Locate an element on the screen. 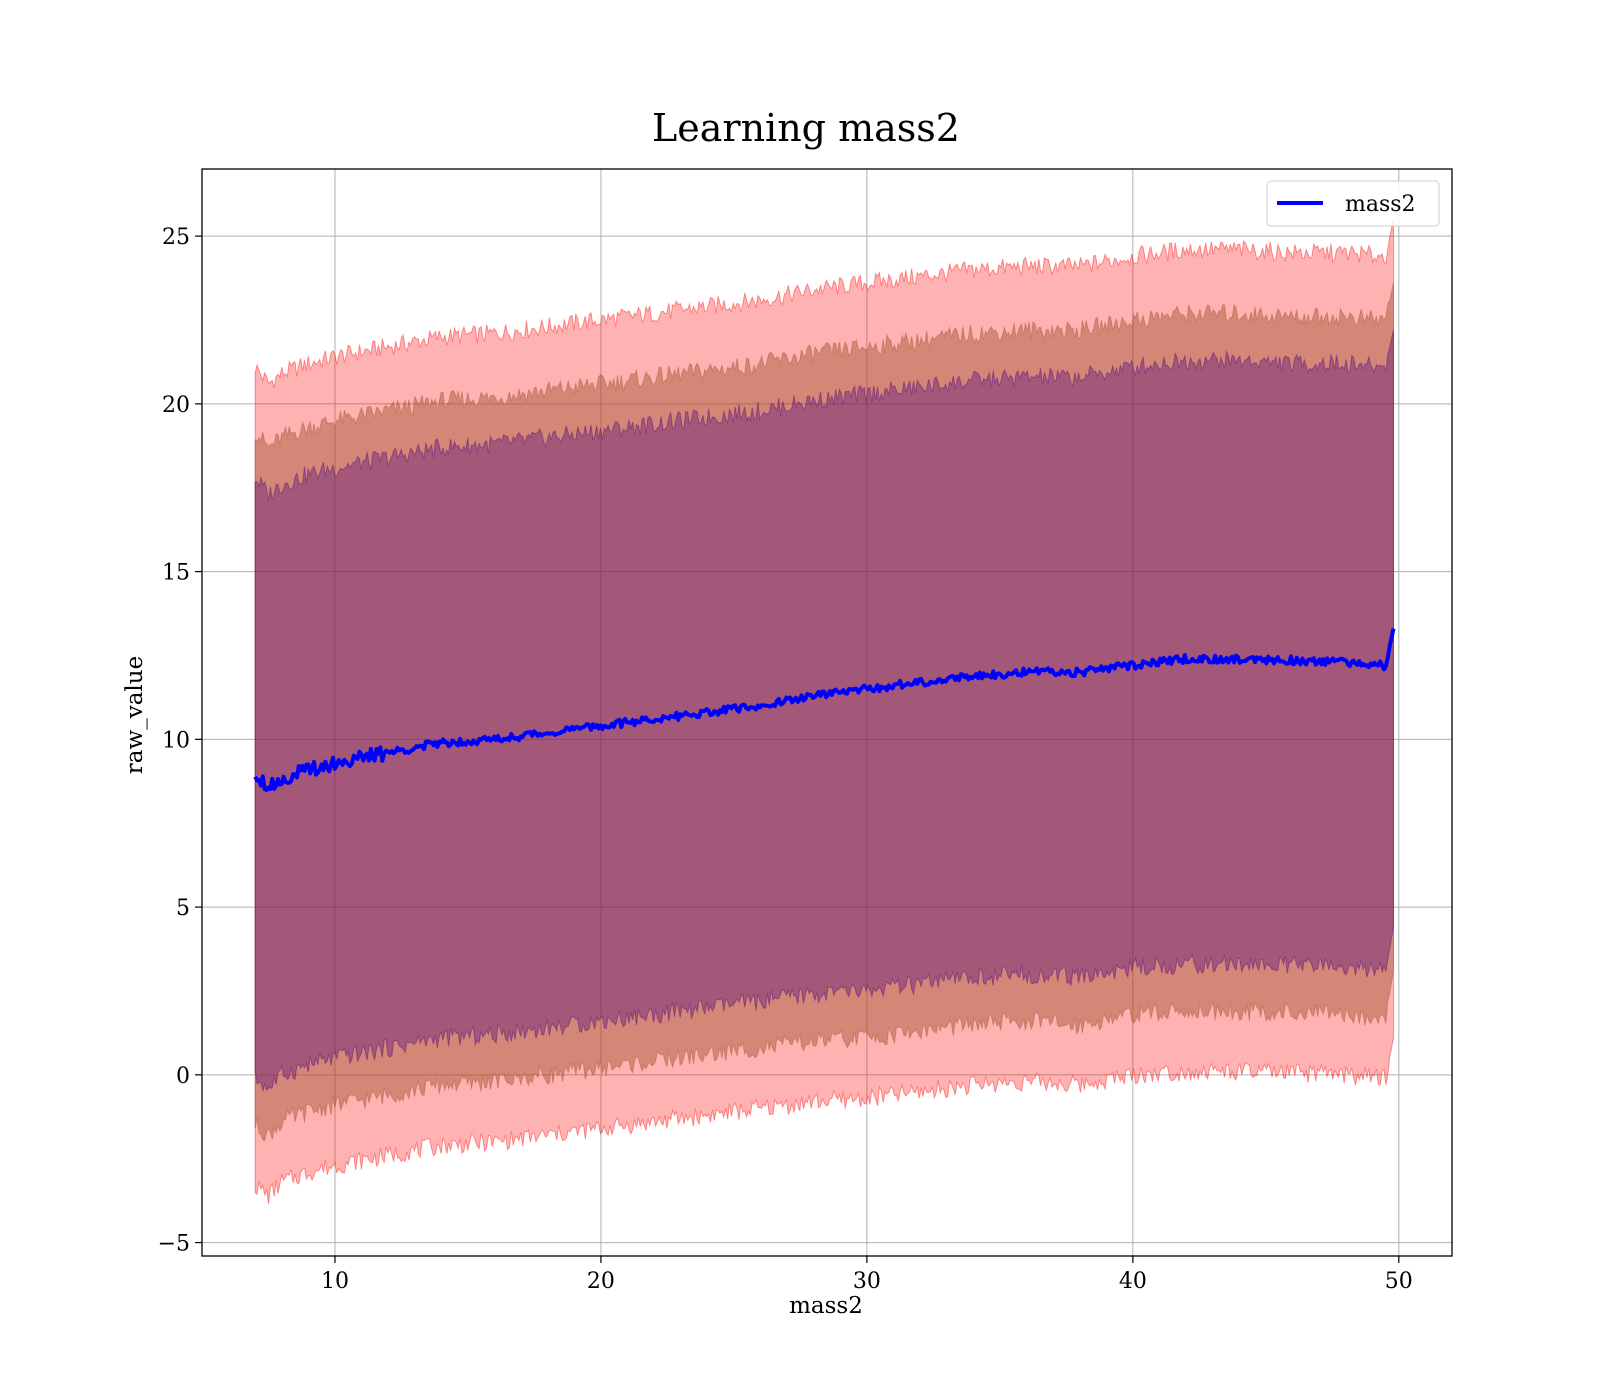 The image size is (1600, 1400). legend-label: mass2 is located at coordinates (1380, 204).